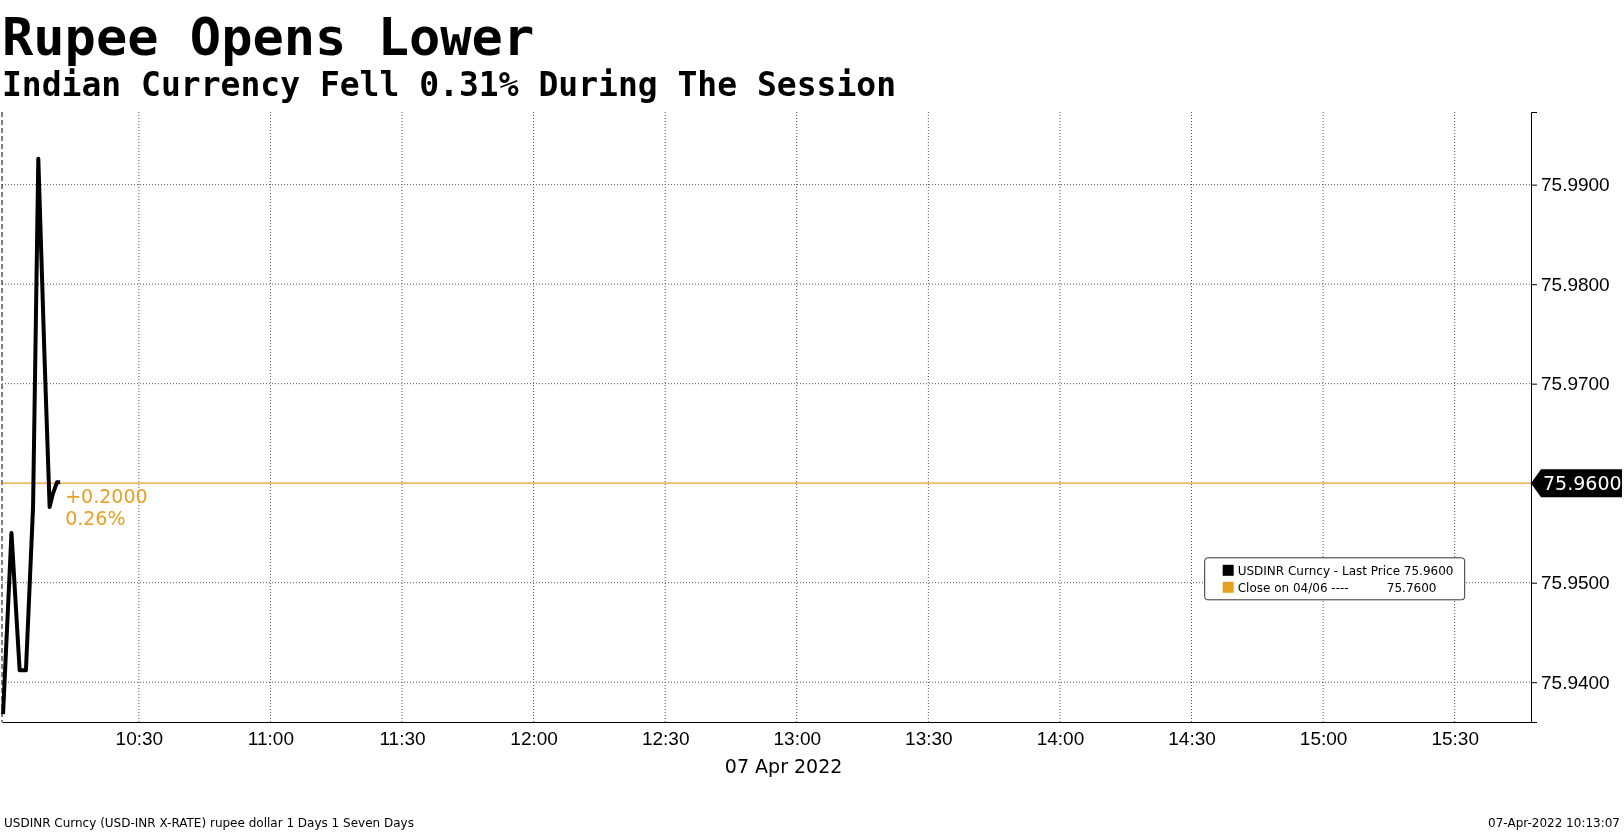 The height and width of the screenshot is (835, 1624). What do you see at coordinates (139, 739) in the screenshot?
I see `x-tick-label: 10:30` at bounding box center [139, 739].